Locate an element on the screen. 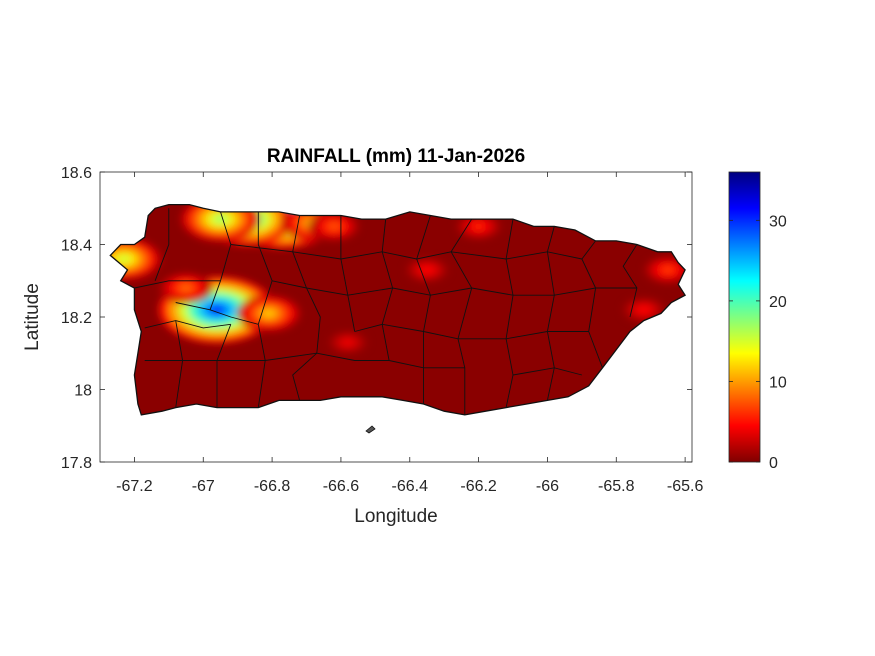  colorbar-tick-label: 10 is located at coordinates (778, 382).